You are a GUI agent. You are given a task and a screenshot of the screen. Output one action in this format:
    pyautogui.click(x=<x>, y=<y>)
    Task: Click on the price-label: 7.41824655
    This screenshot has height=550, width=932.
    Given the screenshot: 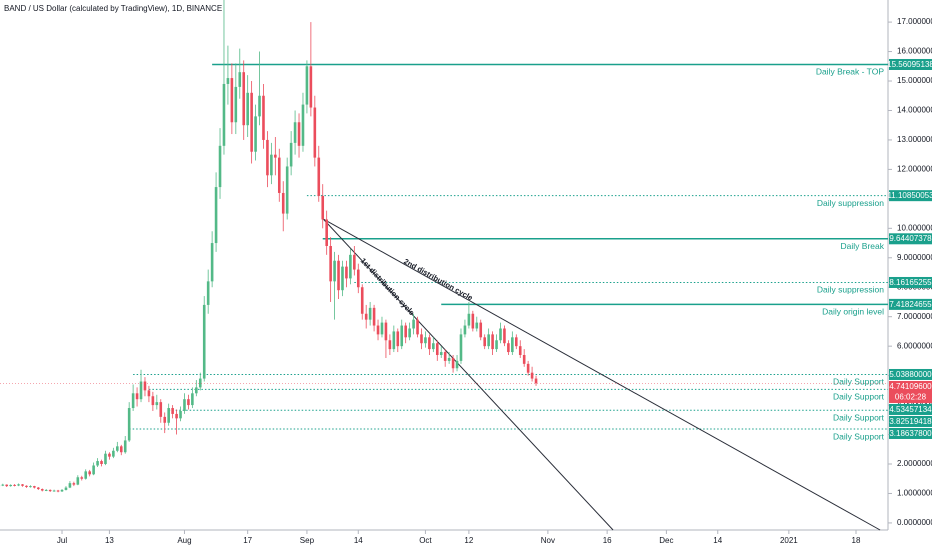 What is the action you would take?
    pyautogui.click(x=910, y=304)
    